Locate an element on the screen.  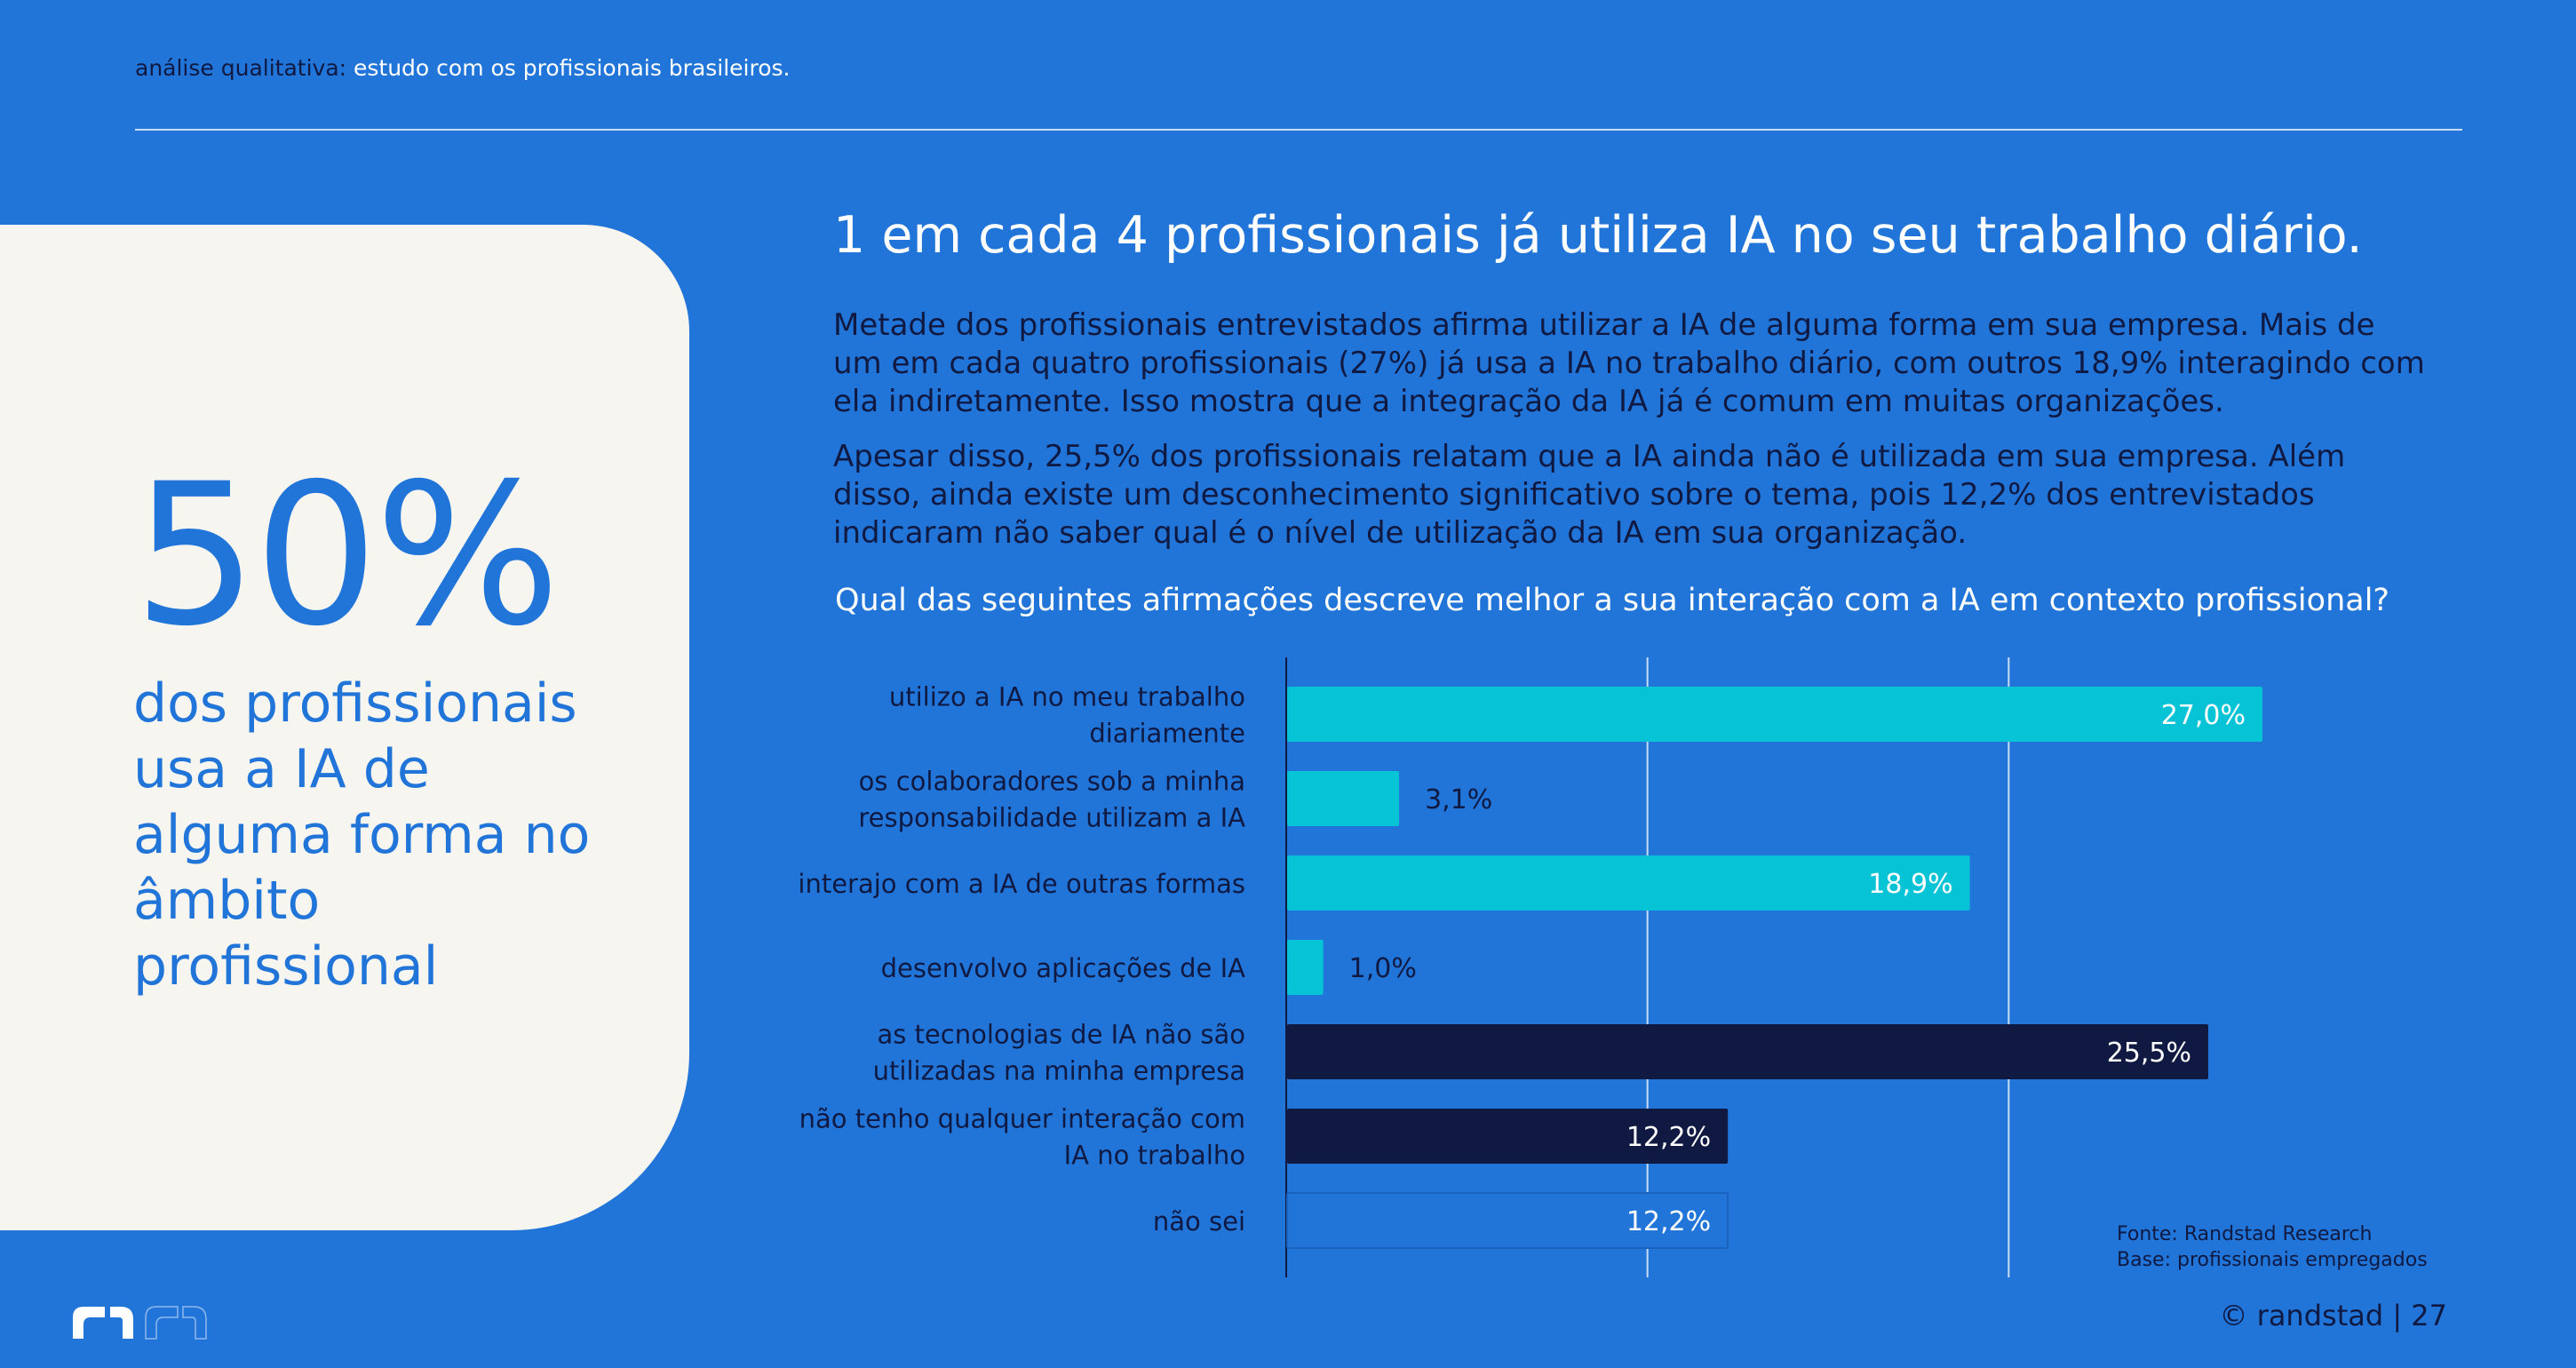
data-label: 18,9% is located at coordinates (1910, 884).